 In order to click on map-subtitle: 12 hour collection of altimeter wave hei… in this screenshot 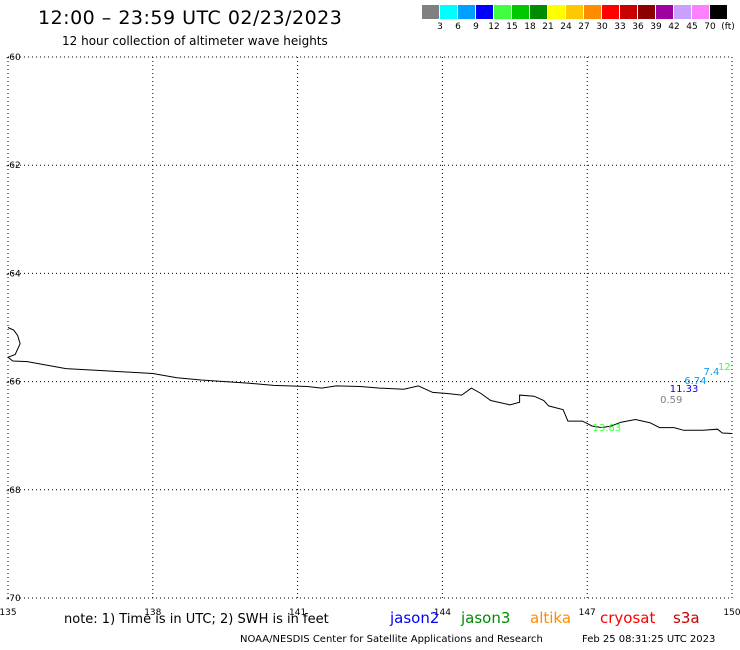, I will do `click(195, 41)`.